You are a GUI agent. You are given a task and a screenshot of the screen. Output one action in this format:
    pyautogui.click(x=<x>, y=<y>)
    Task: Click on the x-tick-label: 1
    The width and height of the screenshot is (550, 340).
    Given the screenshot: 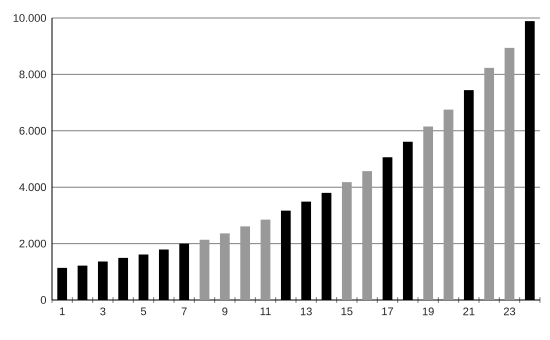 What is the action you would take?
    pyautogui.click(x=62, y=312)
    